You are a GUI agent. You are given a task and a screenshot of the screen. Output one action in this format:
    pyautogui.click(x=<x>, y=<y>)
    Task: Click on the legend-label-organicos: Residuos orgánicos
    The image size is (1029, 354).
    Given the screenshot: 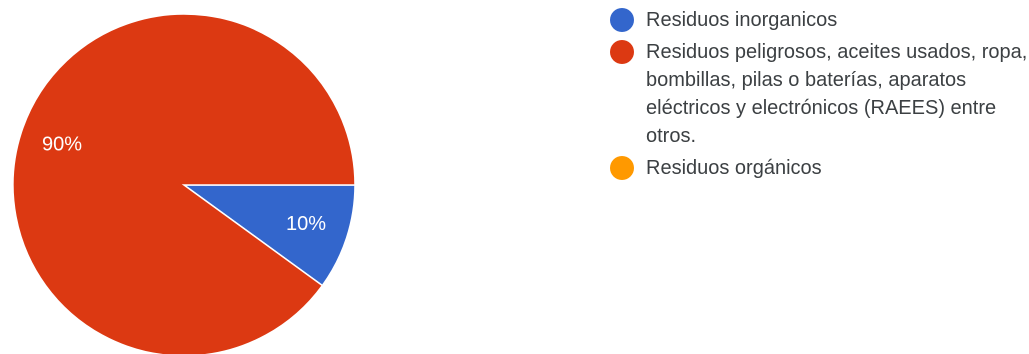 What is the action you would take?
    pyautogui.click(x=734, y=168)
    